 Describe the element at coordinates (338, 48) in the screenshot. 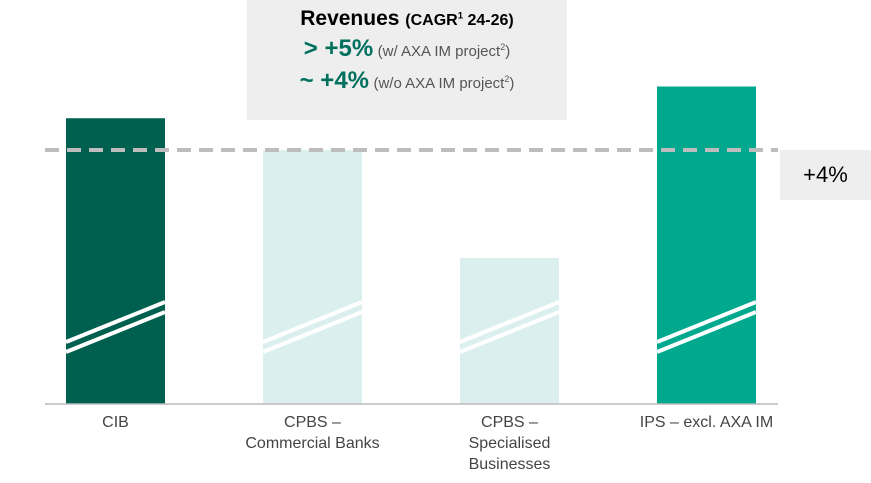

I see `annotation-value: > +5%` at that location.